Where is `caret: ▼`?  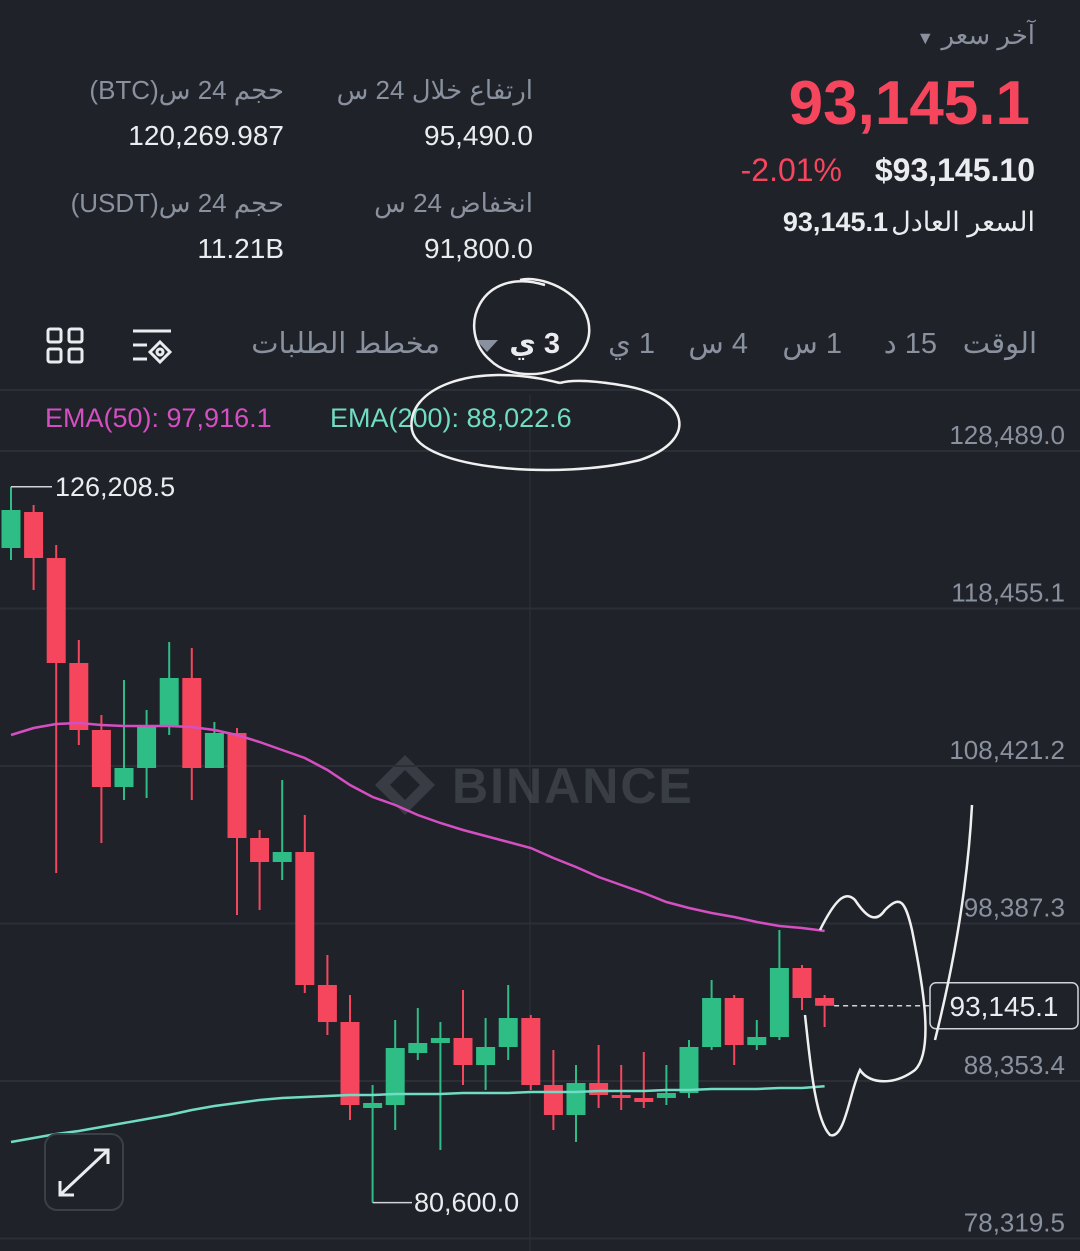
caret: ▼ is located at coordinates (925, 38).